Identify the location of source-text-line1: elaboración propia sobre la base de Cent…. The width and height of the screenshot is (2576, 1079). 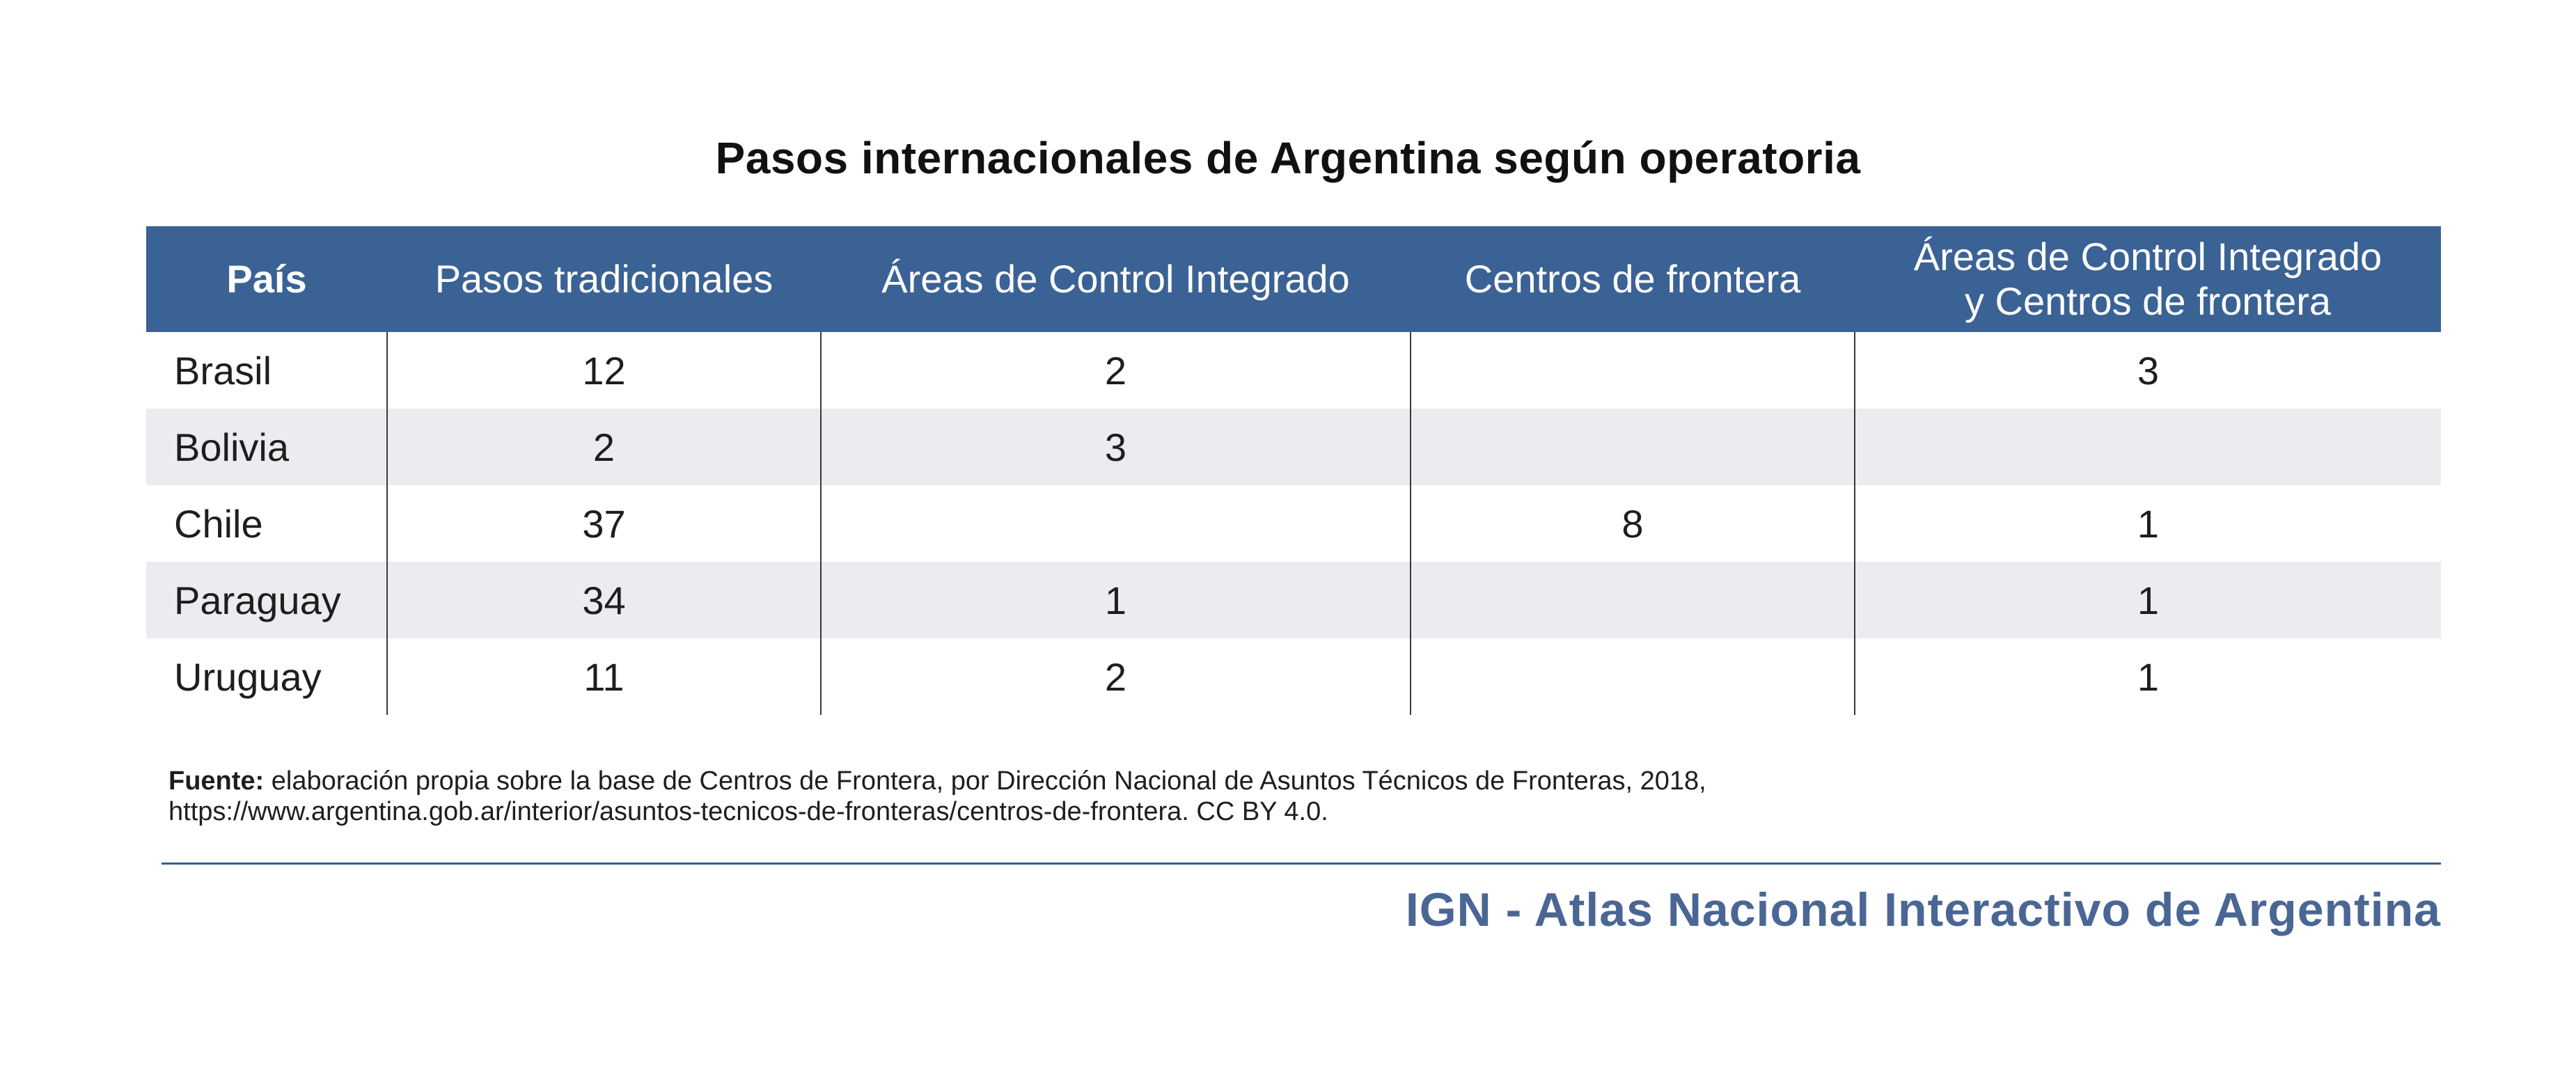
(988, 781).